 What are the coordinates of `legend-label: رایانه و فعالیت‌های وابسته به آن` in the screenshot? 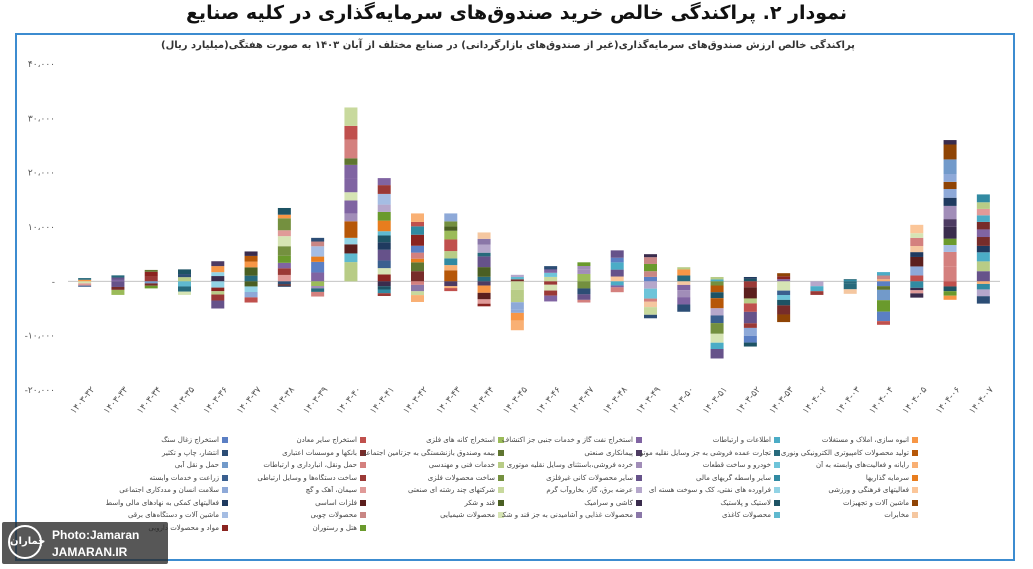 It's located at (862, 465).